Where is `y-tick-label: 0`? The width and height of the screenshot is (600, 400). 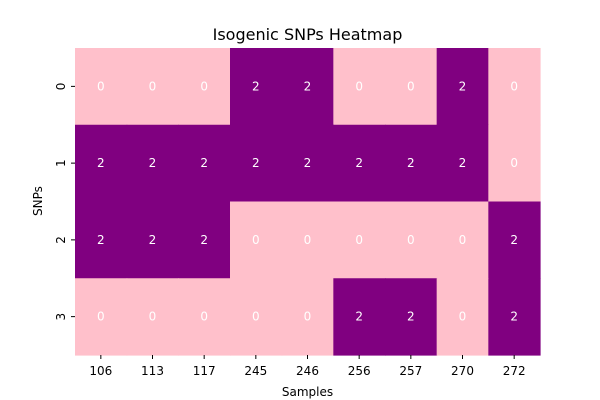 y-tick-label: 0 is located at coordinates (61, 87).